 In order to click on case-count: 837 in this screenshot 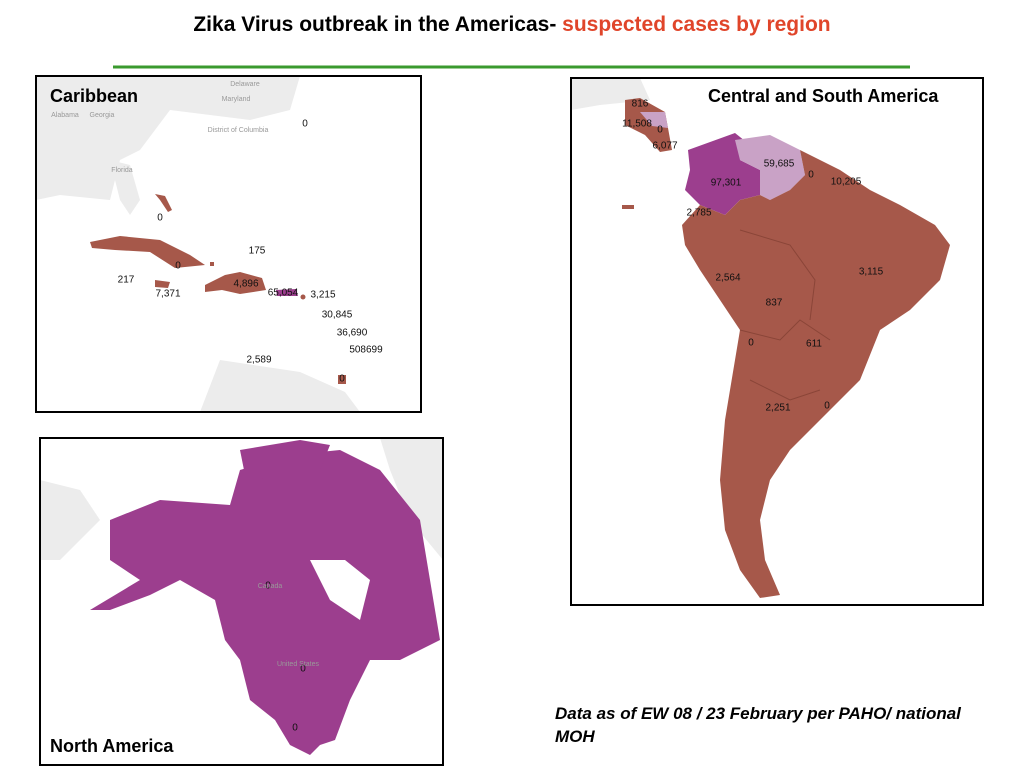, I will do `click(774, 303)`.